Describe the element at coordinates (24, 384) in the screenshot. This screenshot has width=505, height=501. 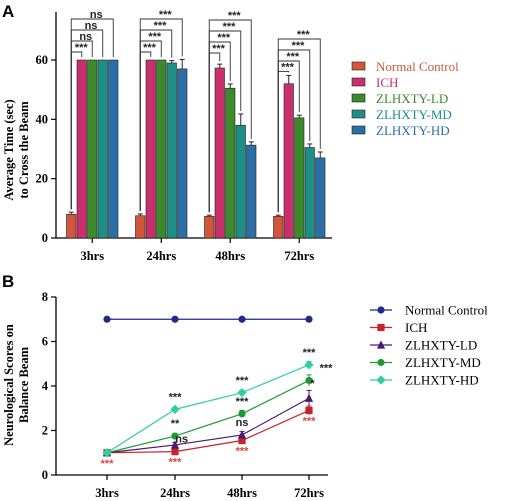
I see `chart-b-ylabel-line2: Balance Beam` at that location.